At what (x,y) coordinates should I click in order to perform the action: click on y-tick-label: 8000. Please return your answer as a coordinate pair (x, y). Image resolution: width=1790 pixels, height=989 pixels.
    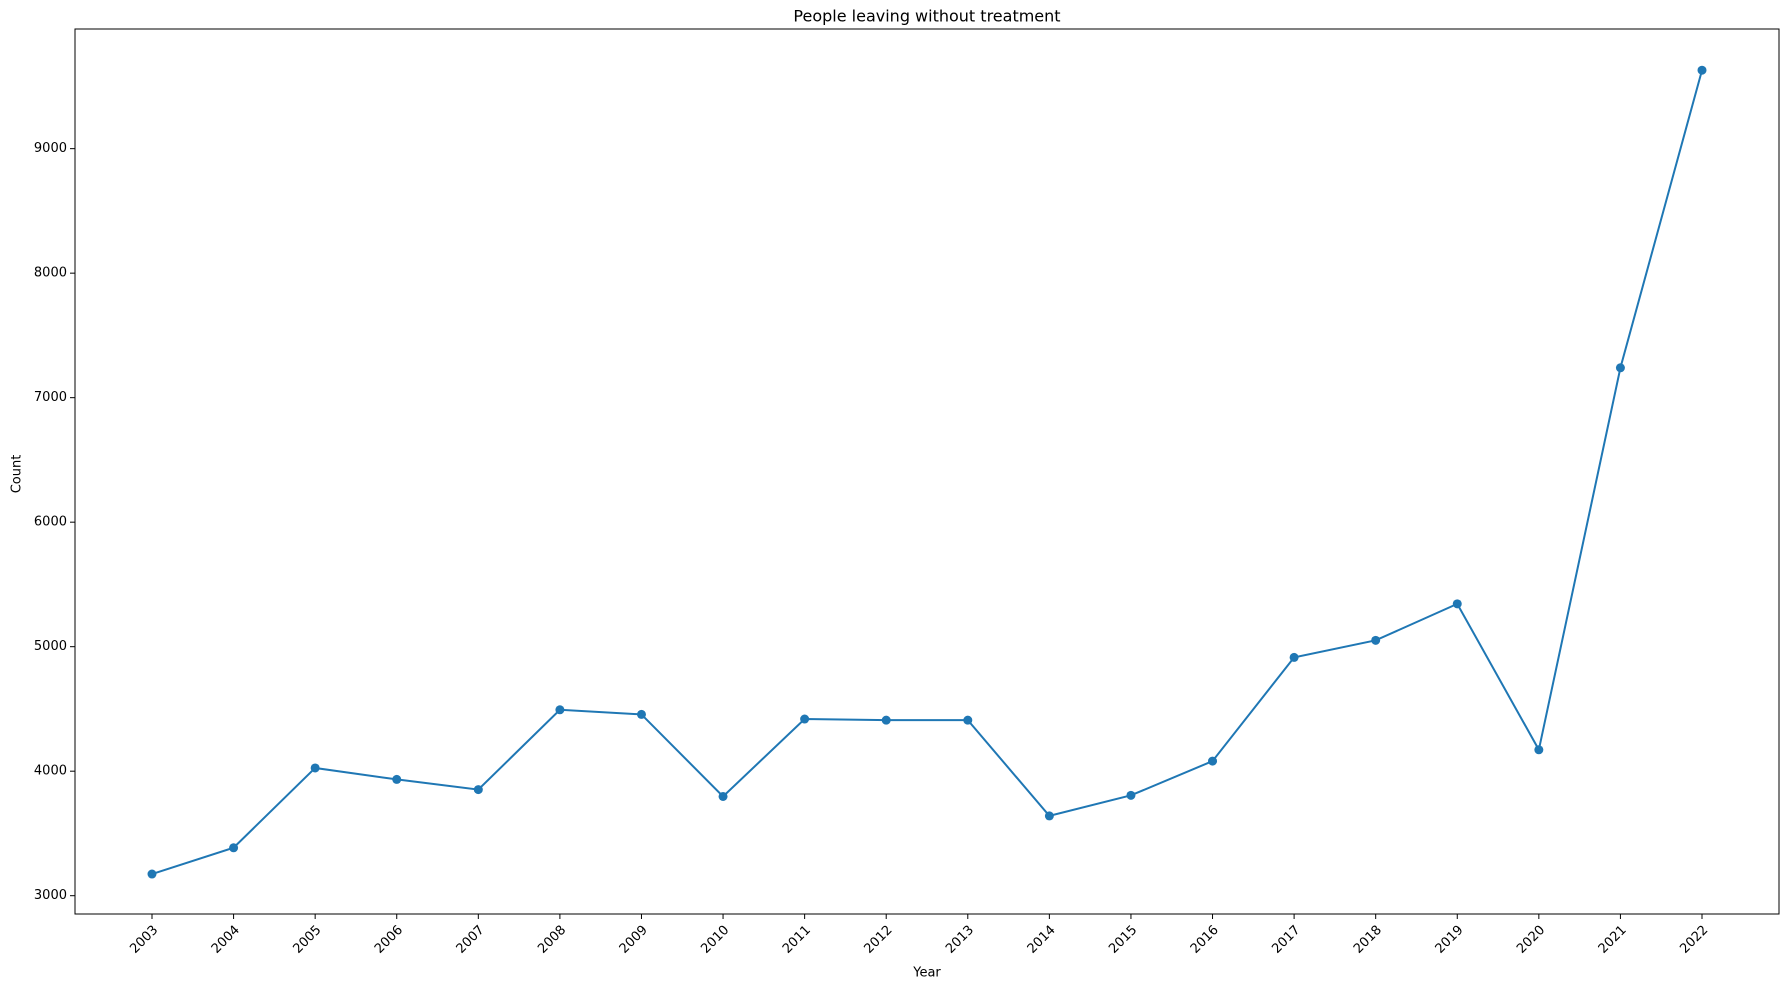
    Looking at the image, I should click on (50, 273).